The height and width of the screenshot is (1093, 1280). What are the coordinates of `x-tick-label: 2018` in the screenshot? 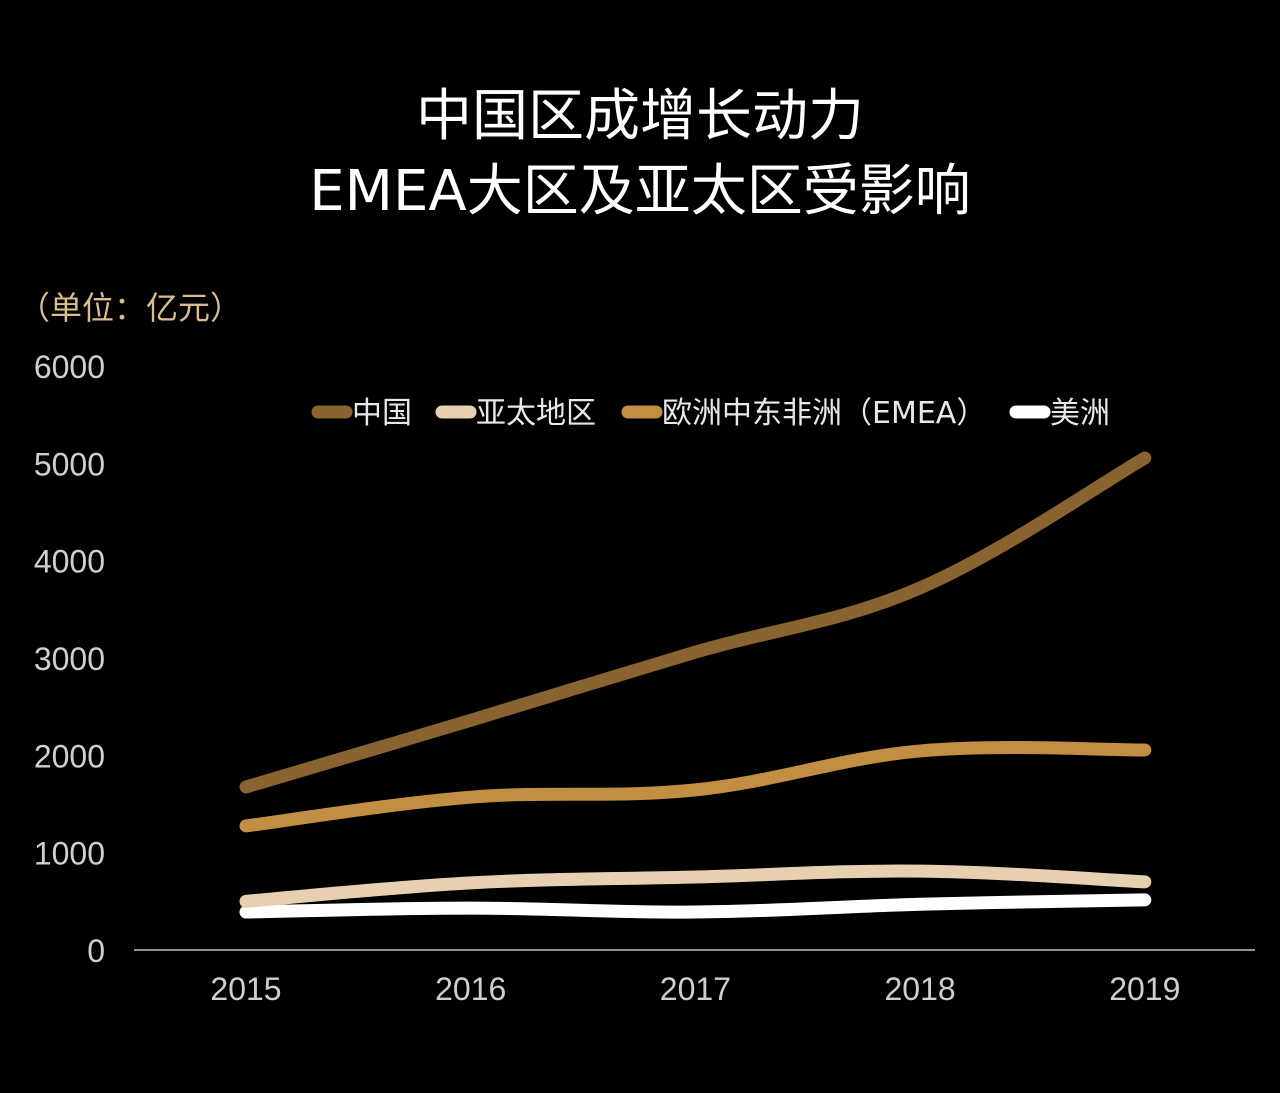 It's located at (920, 989).